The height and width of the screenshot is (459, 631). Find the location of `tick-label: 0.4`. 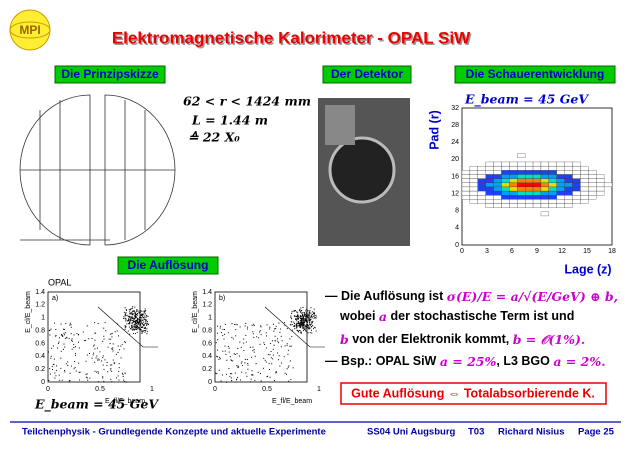

tick-label: 0.4 is located at coordinates (40, 356).